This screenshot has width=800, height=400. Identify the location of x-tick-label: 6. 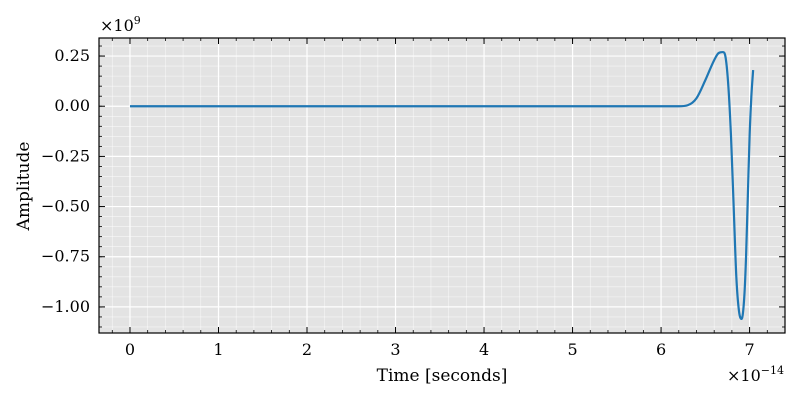
(661, 349).